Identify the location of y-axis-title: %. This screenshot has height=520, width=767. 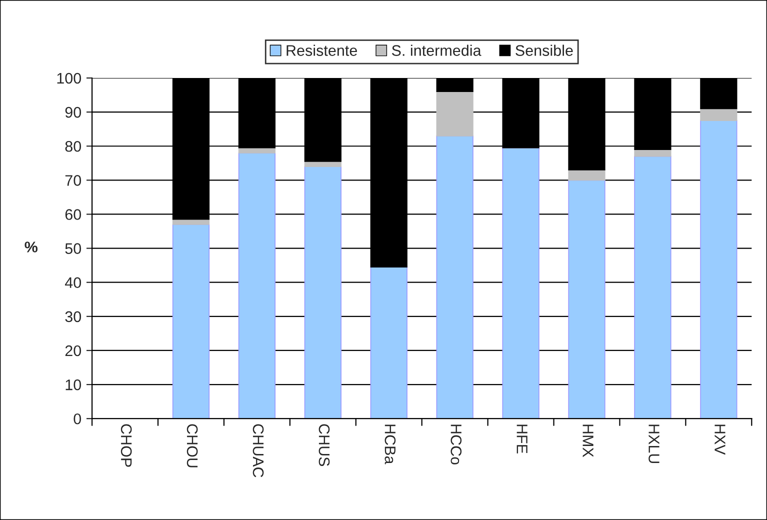
(31, 247).